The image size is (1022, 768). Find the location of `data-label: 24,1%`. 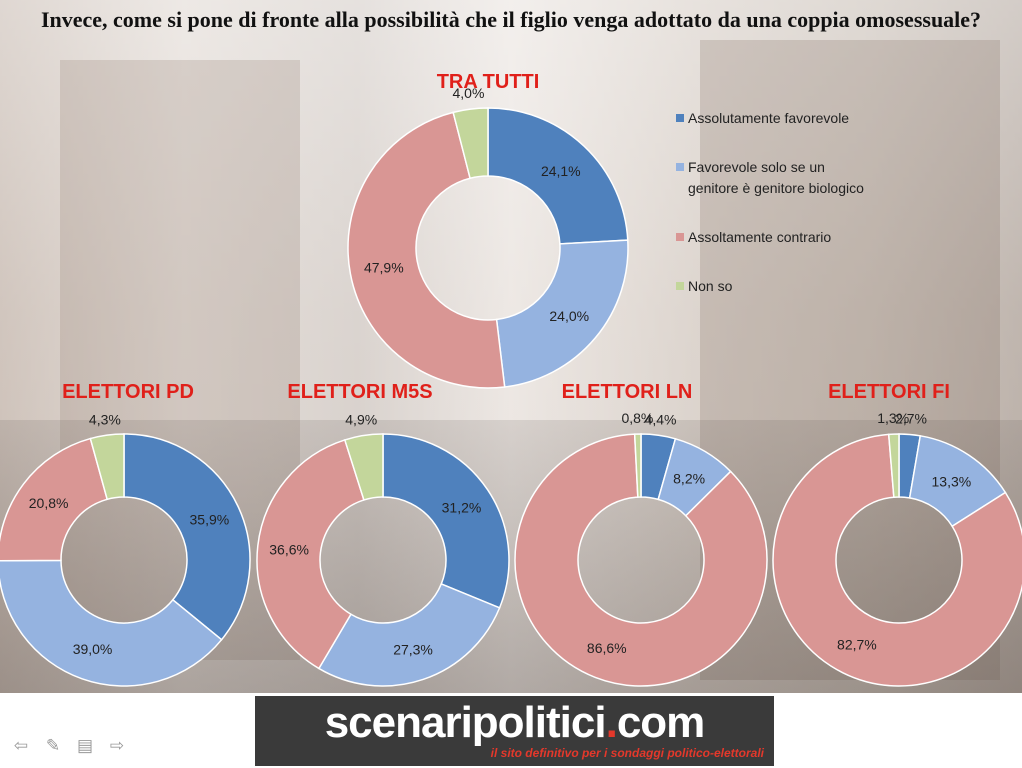

data-label: 24,1% is located at coordinates (561, 171).